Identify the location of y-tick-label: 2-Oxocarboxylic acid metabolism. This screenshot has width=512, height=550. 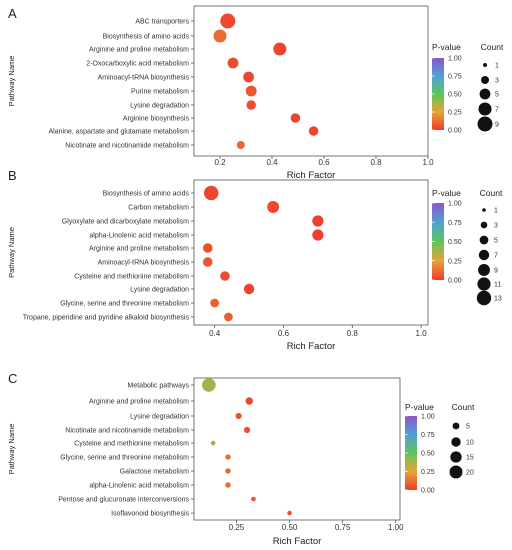
(137, 64).